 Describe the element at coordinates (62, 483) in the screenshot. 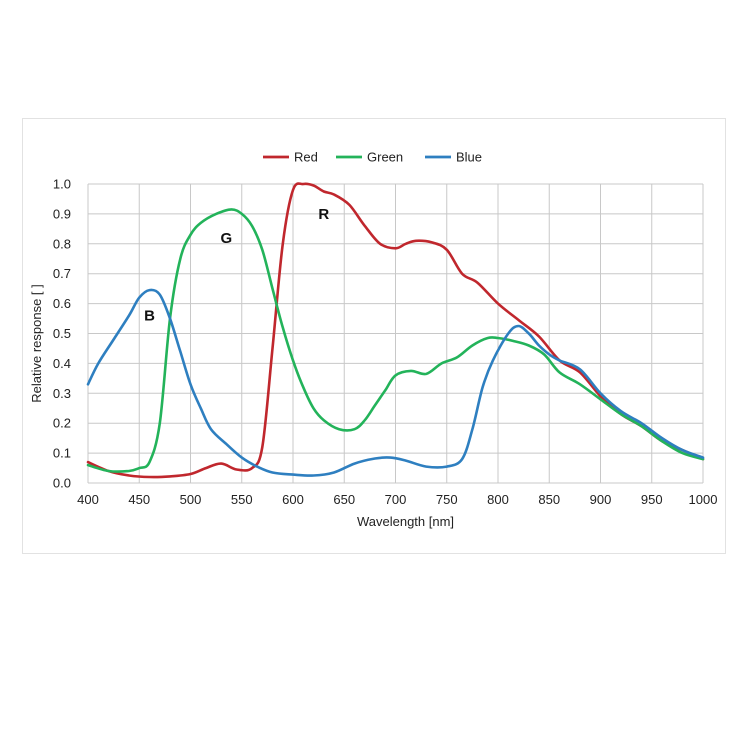

I see `y-tick-label: 0.0` at that location.